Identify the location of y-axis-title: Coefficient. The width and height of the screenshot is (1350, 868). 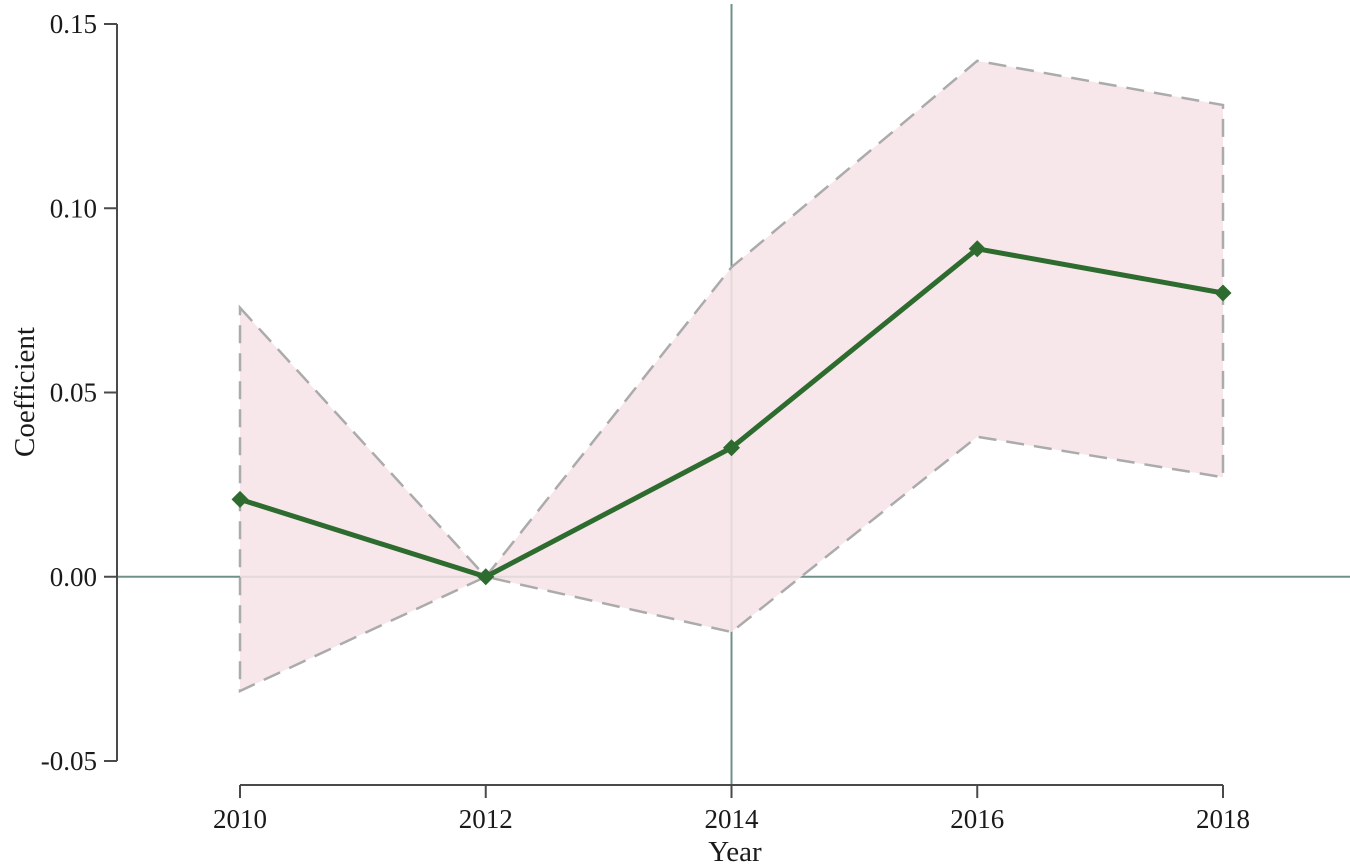
(25, 392).